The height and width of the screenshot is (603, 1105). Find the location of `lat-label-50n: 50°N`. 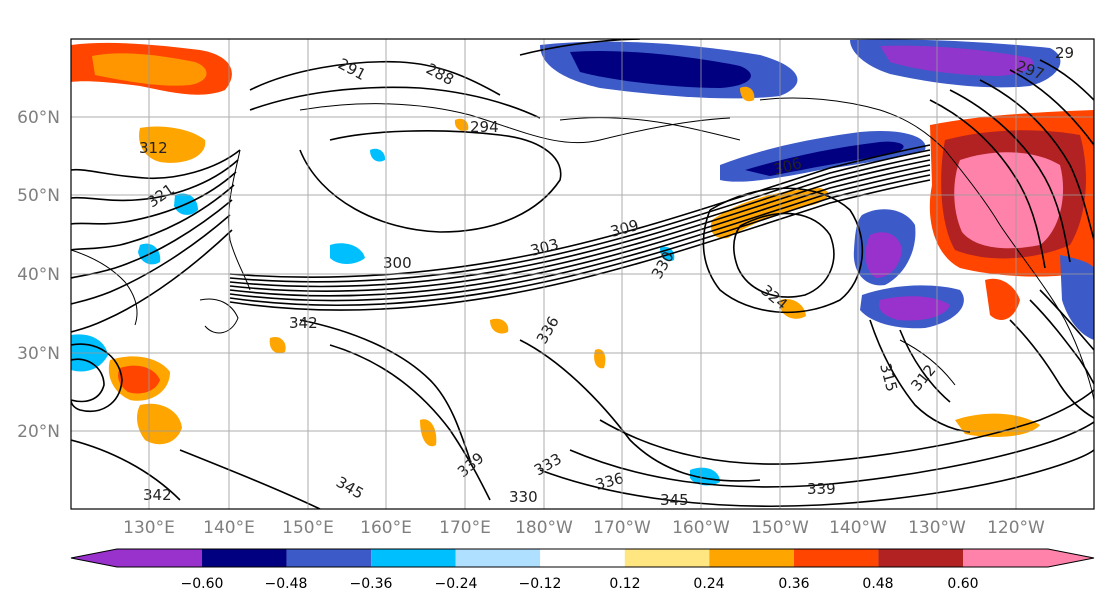

lat-label-50n: 50°N is located at coordinates (38, 196).